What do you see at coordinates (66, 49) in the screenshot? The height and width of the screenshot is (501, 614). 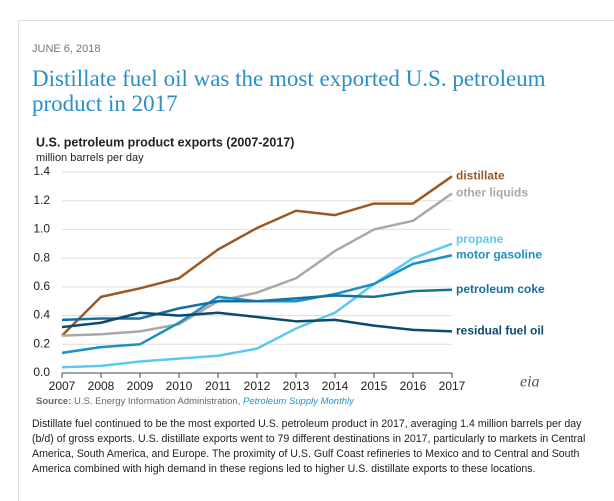 I see `date: JUNE 6, 2018` at bounding box center [66, 49].